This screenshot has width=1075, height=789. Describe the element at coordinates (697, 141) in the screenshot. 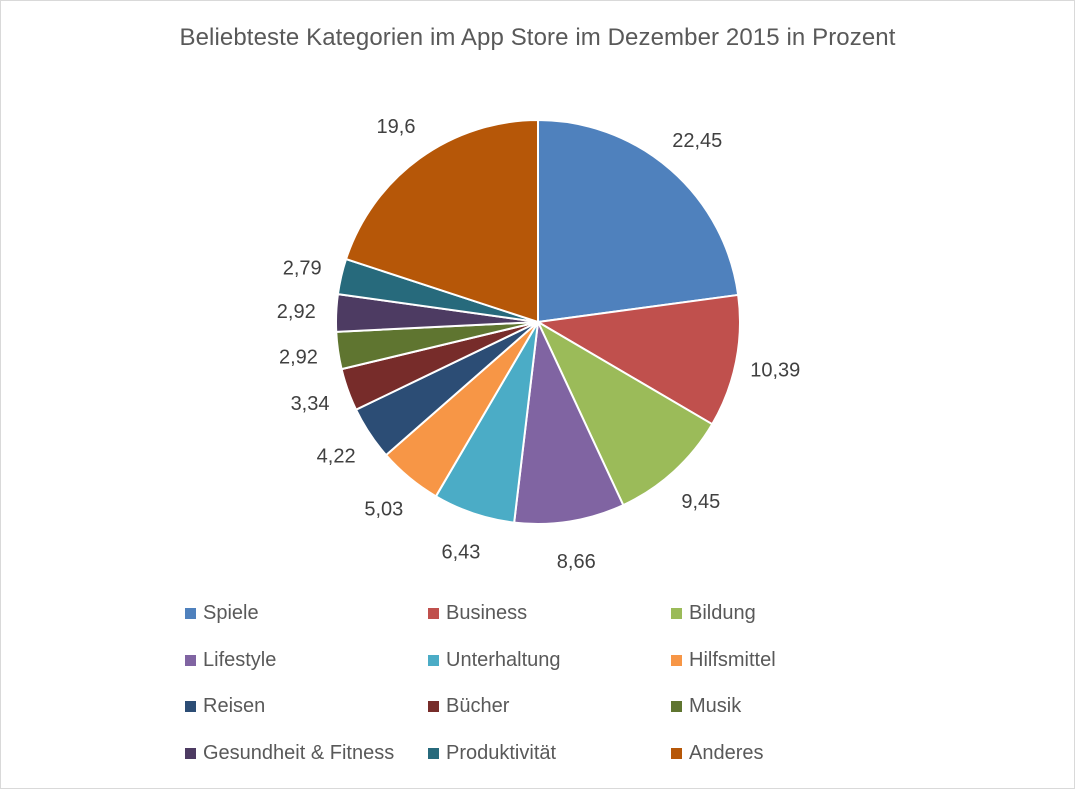

I see `data-label-1: 22,45` at that location.